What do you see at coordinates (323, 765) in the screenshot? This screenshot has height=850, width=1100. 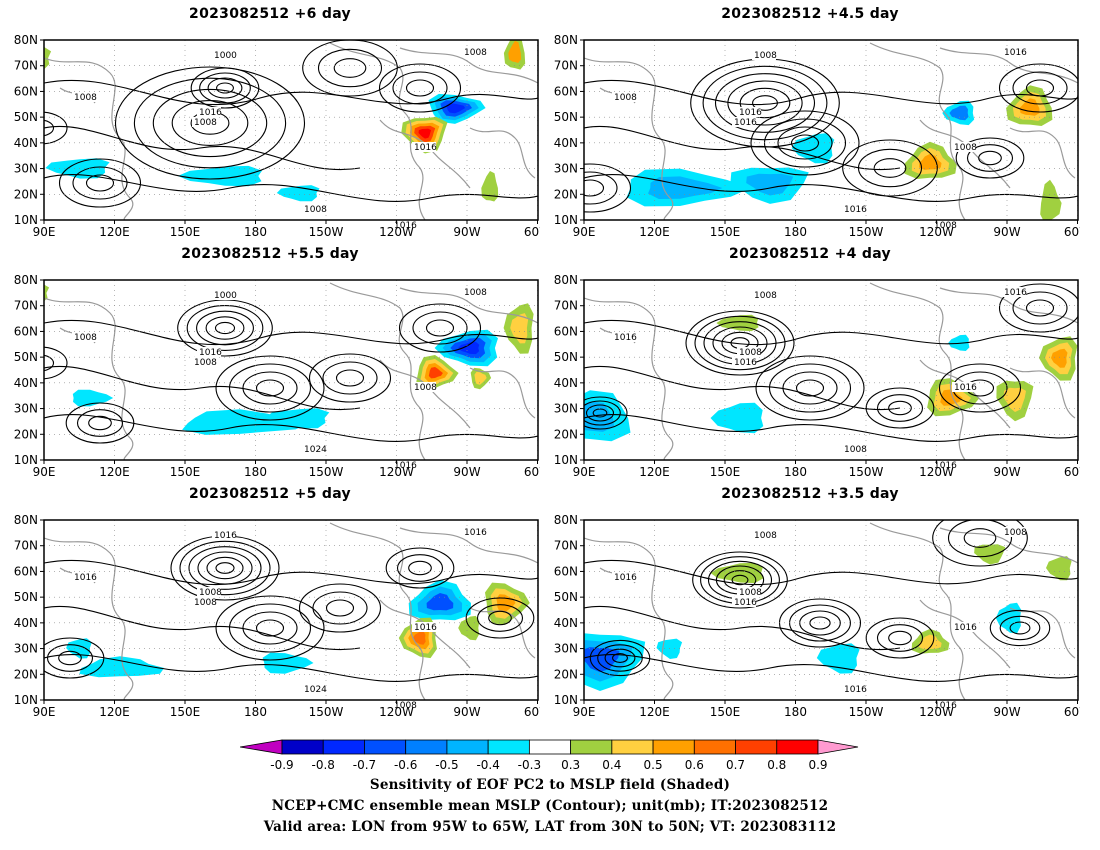 I see `colorbar-label: -0.8` at bounding box center [323, 765].